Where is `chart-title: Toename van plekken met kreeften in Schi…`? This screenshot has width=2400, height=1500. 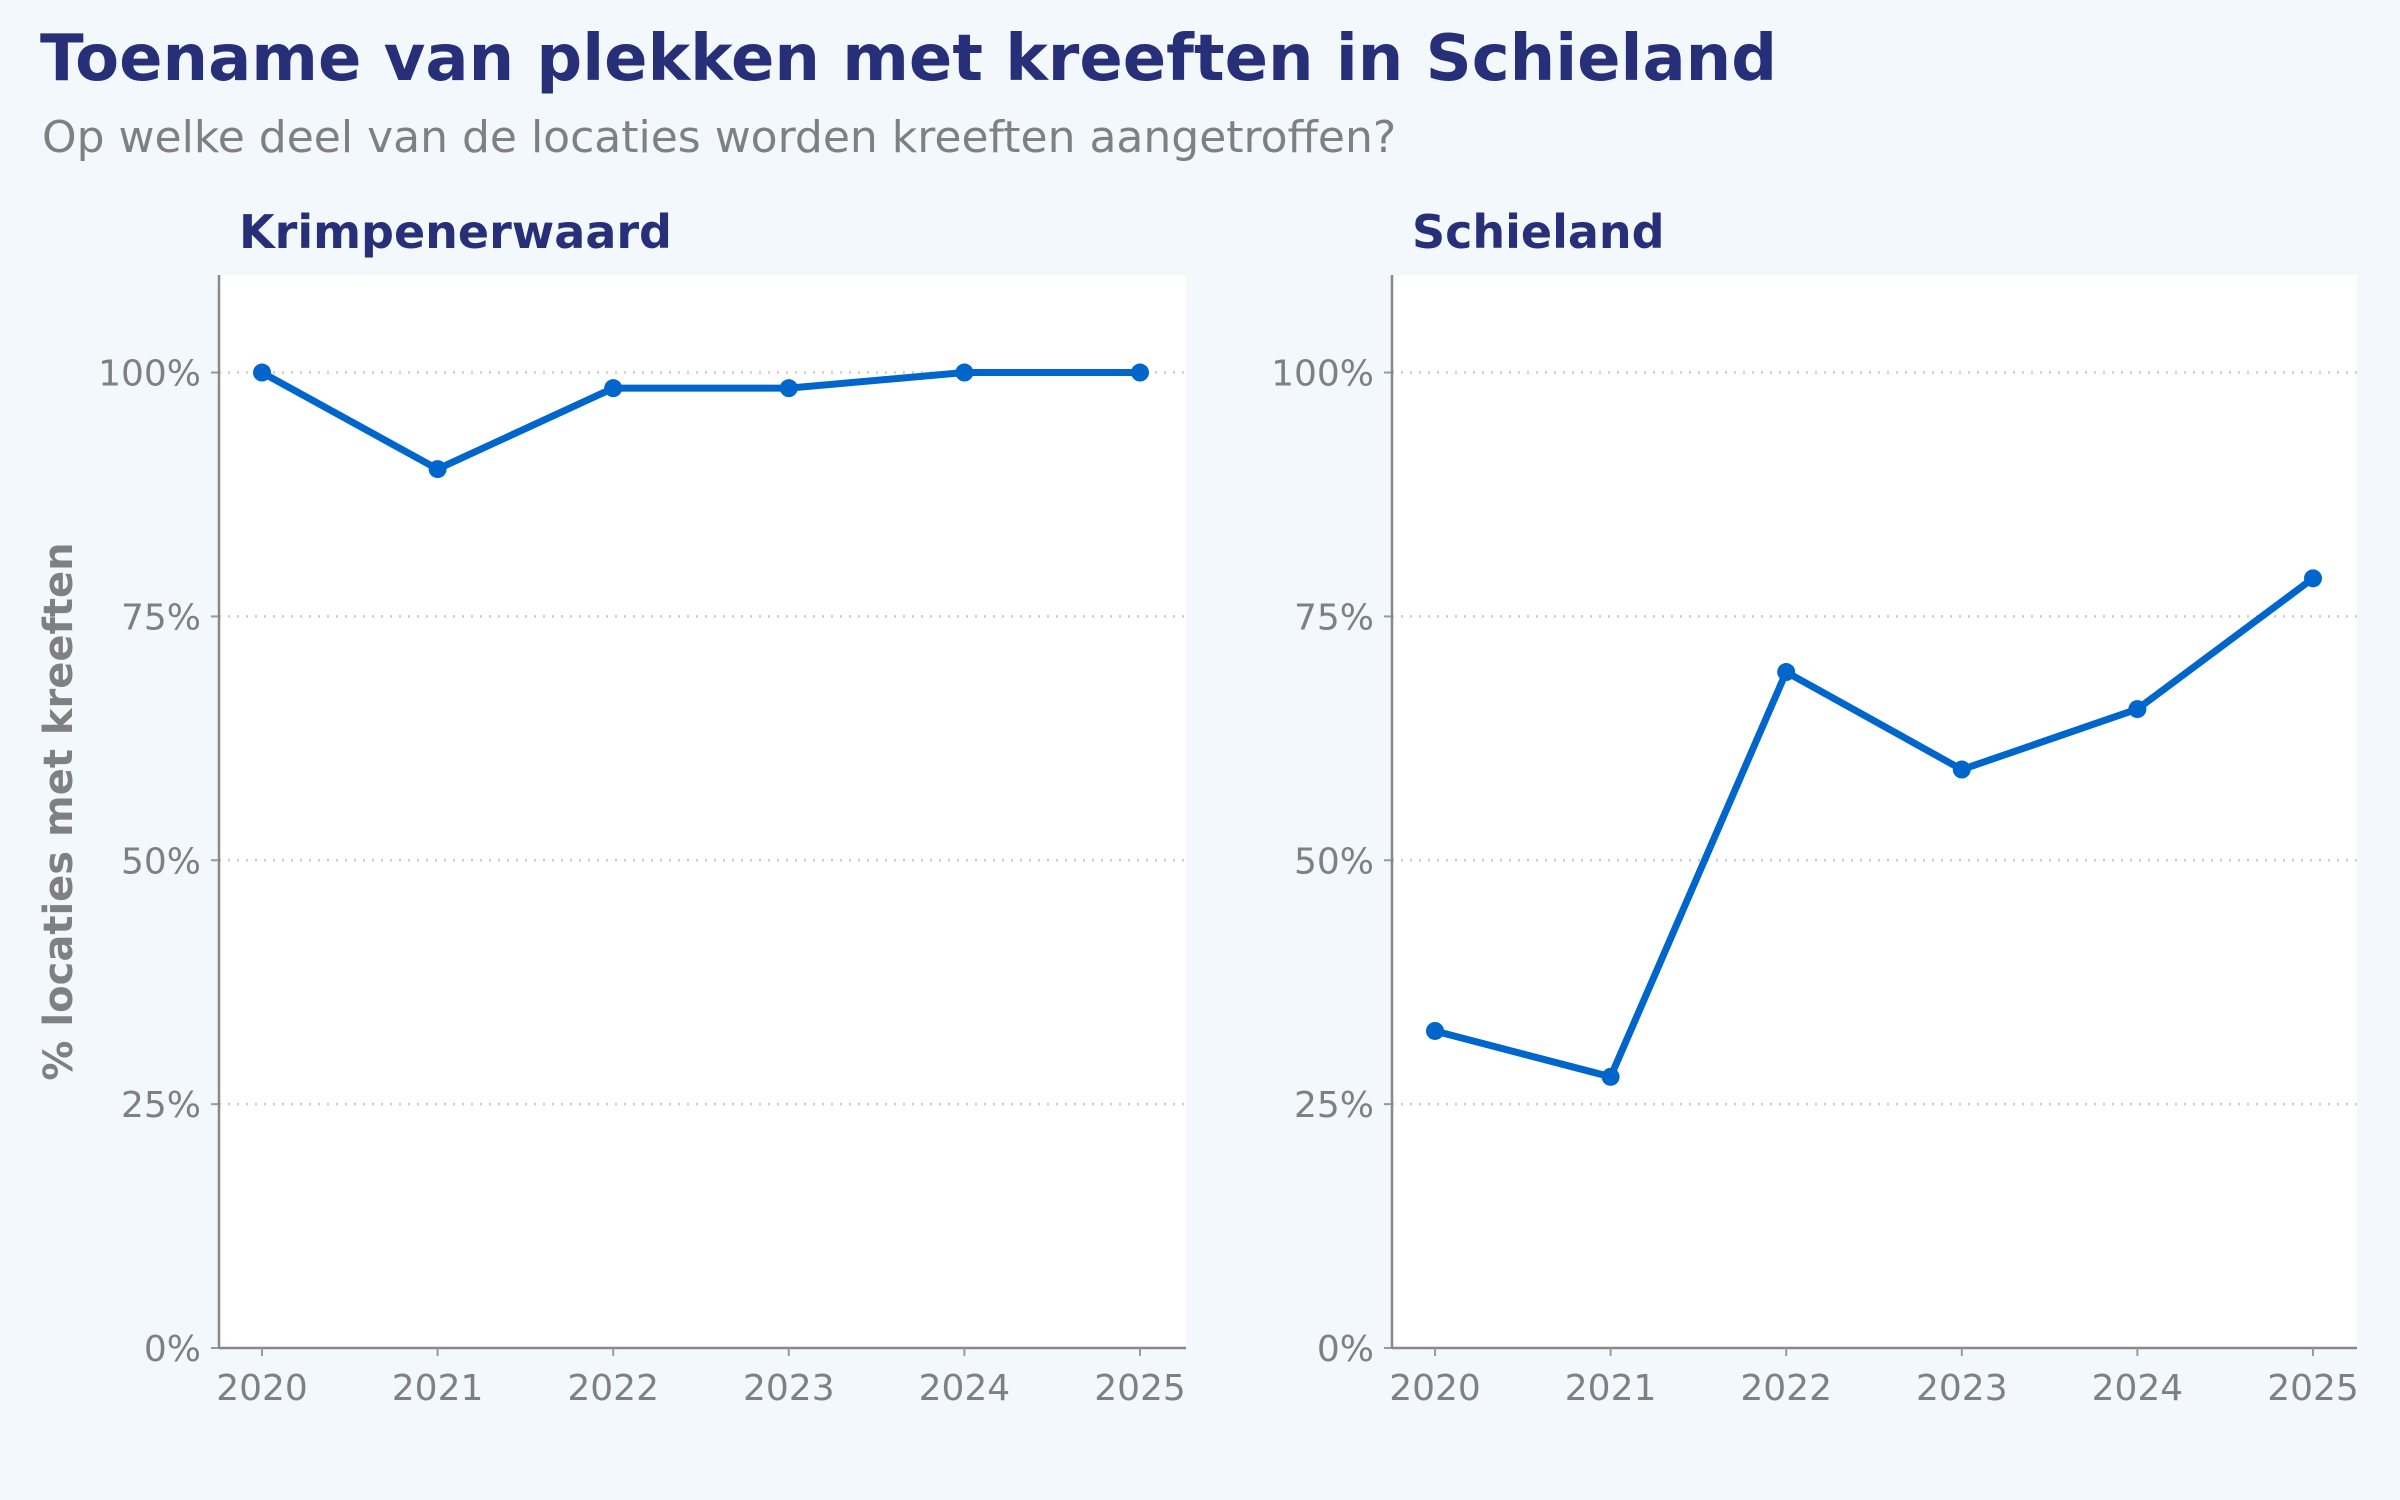
chart-title: Toename van plekken met kreeften in Schi… is located at coordinates (909, 59).